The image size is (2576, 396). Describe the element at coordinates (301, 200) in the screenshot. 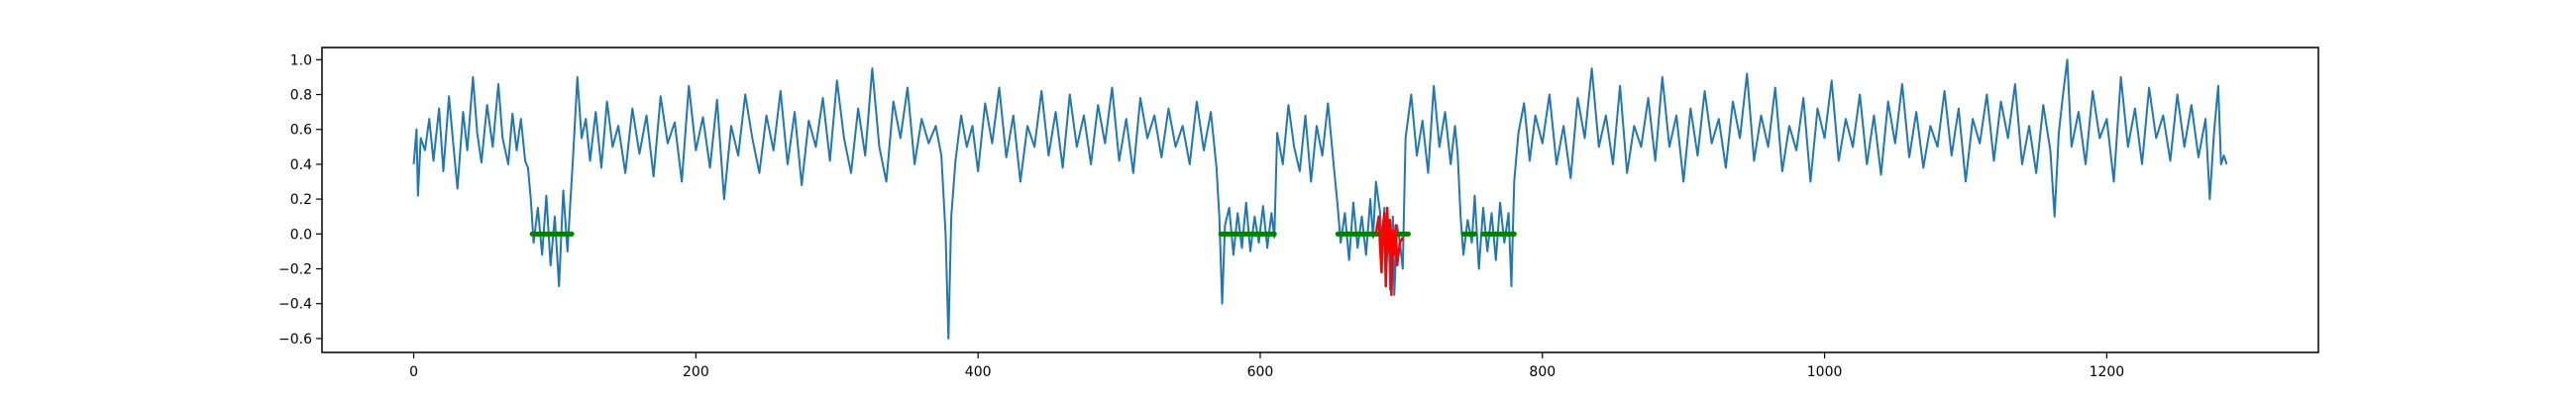

I see `y-tick-label: 0.2` at that location.